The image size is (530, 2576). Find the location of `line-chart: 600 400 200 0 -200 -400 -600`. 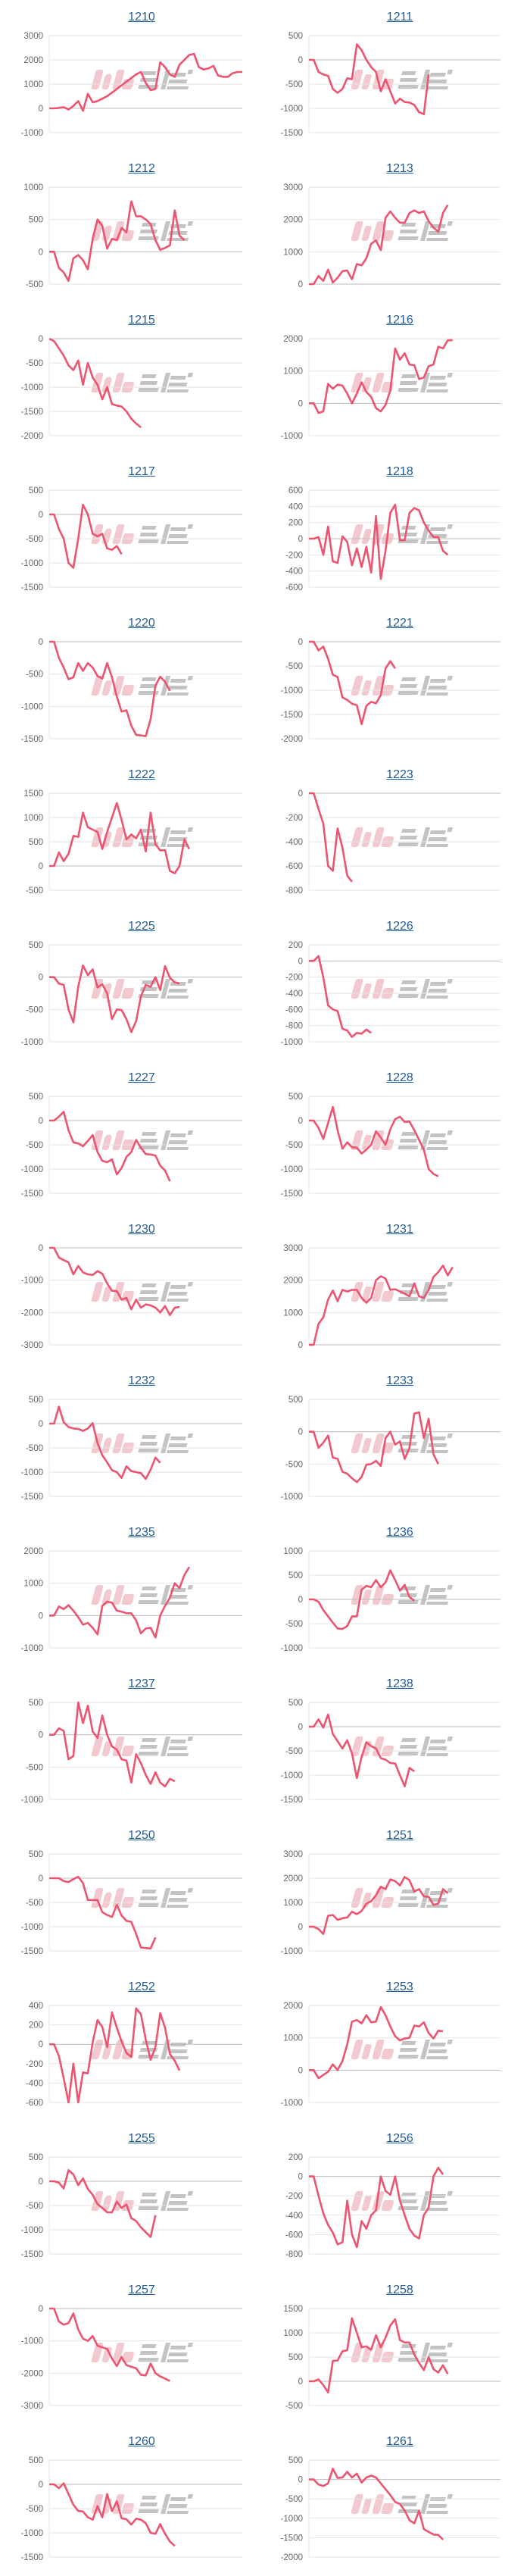

line-chart: 600 400 200 0 -200 -400 -600 is located at coordinates (392, 539).